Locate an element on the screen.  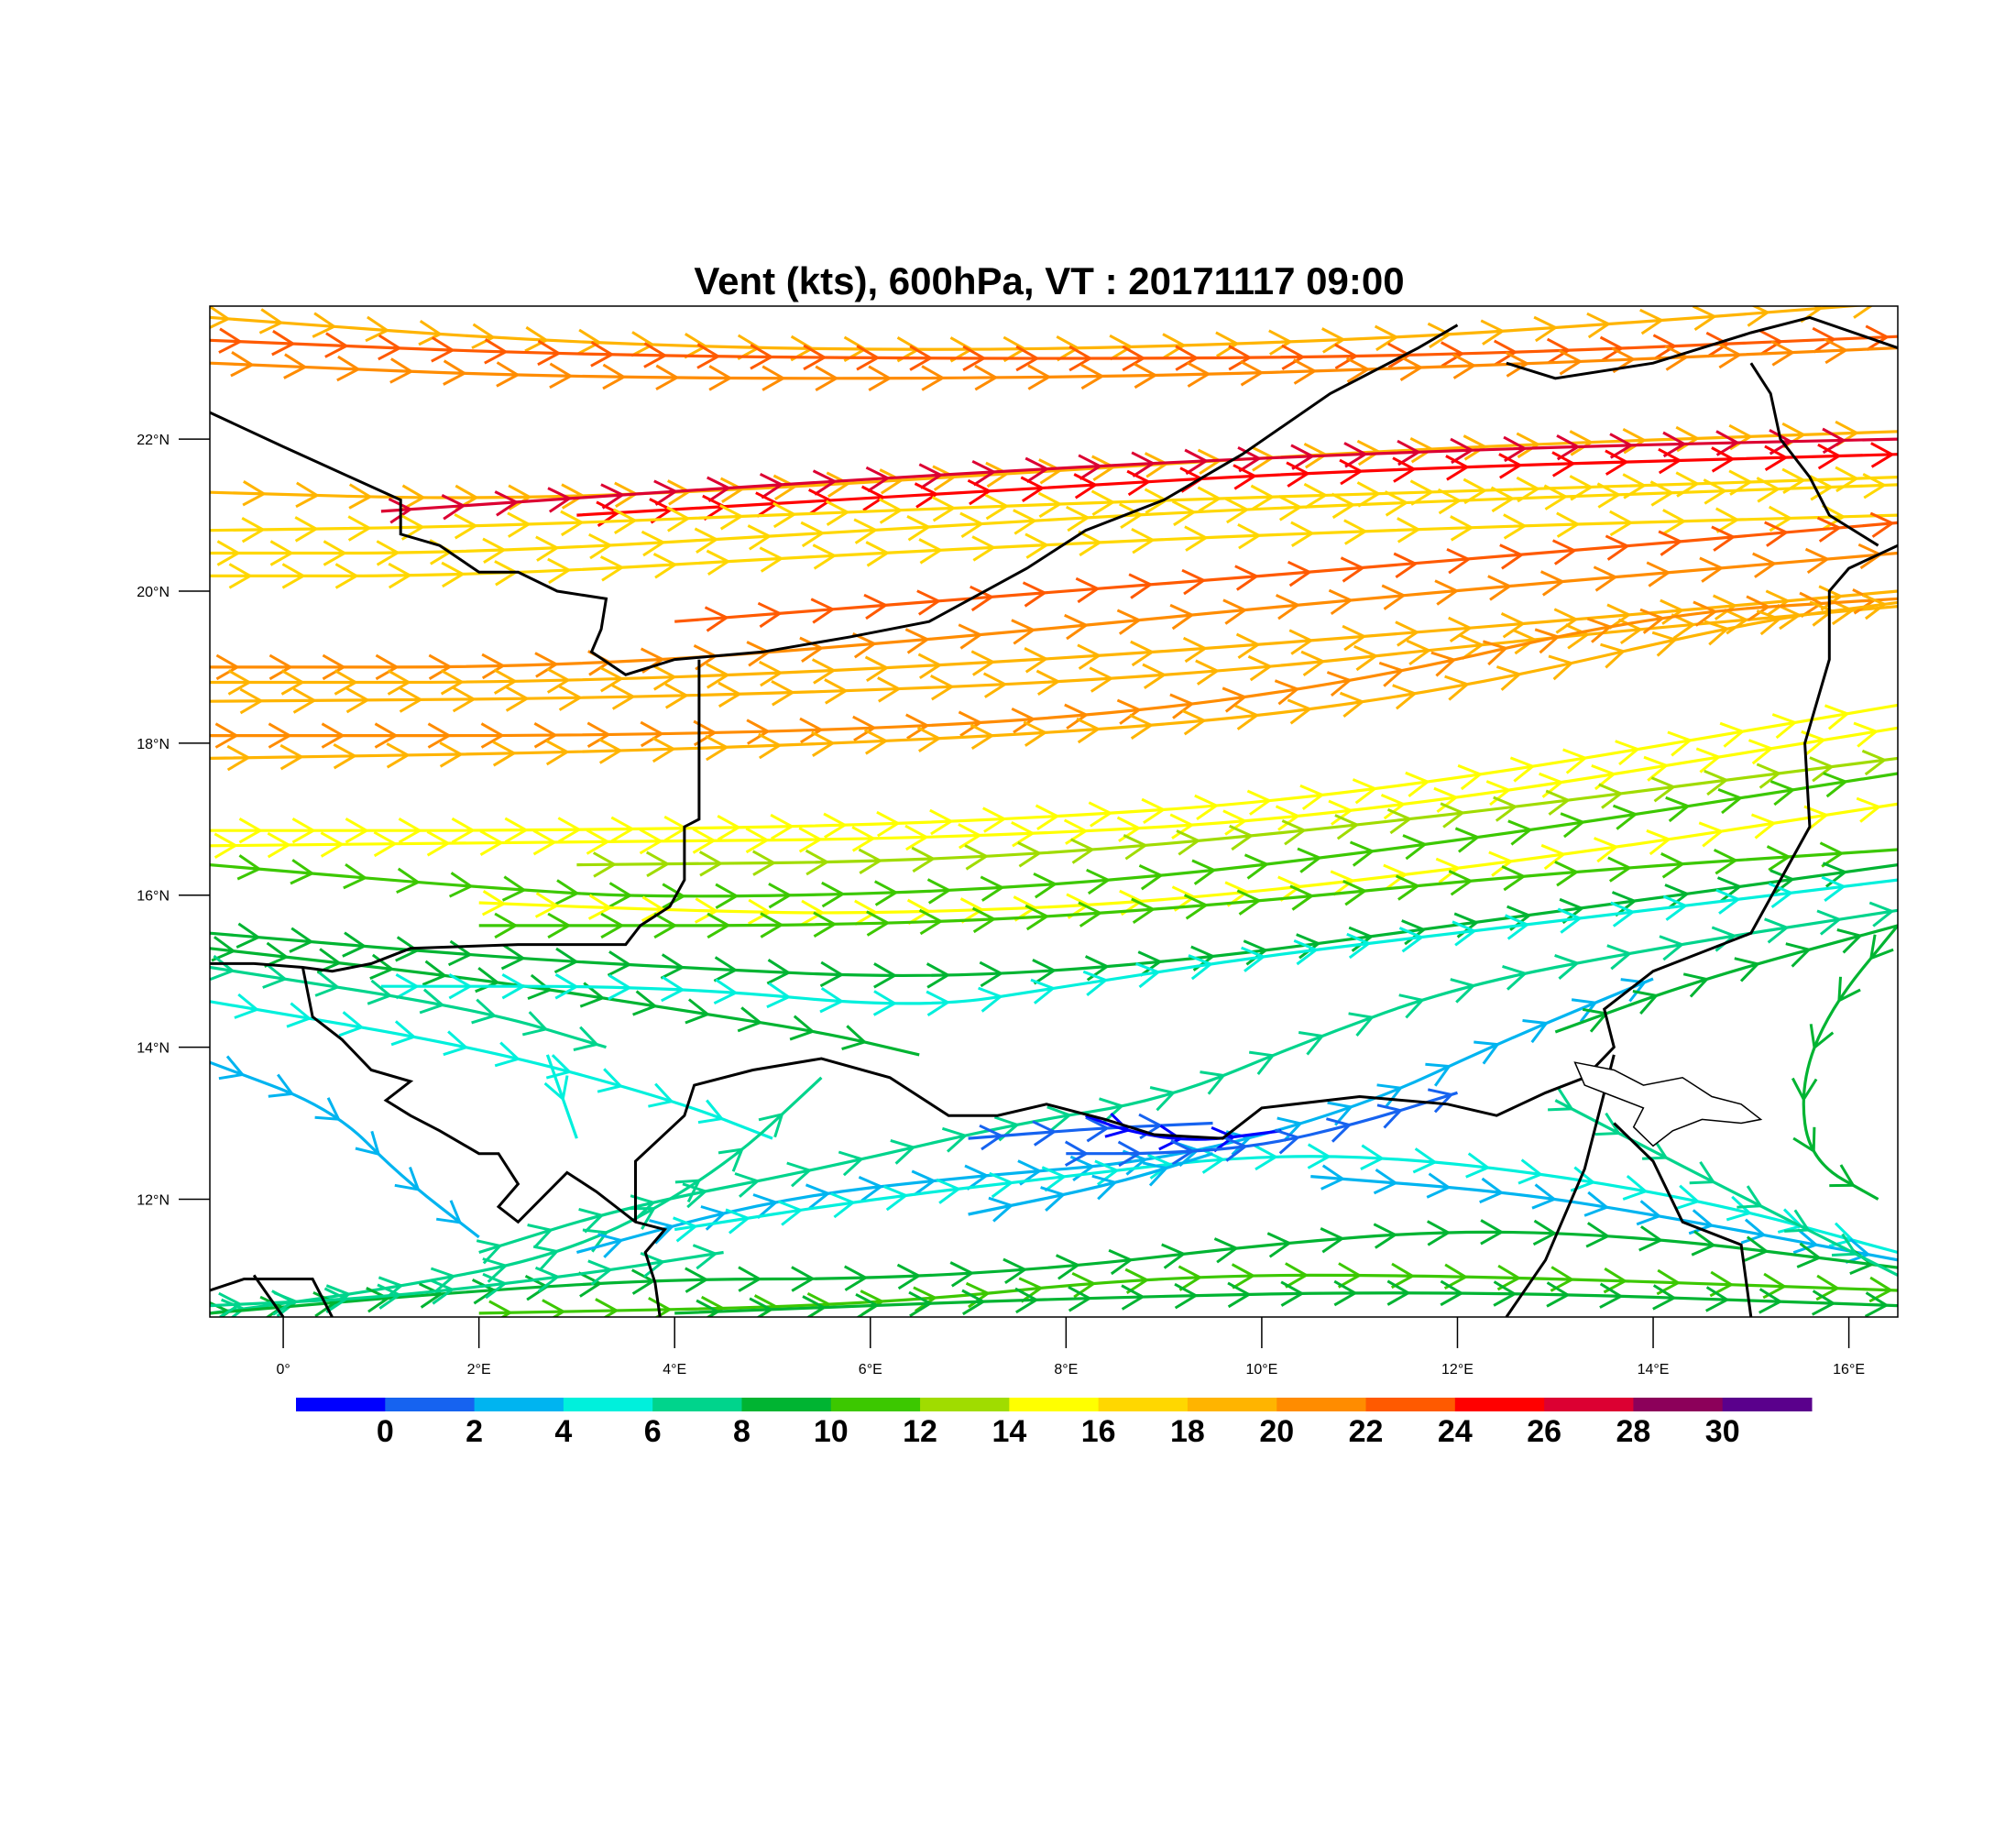
colorbar-label: 10 is located at coordinates (831, 1431).